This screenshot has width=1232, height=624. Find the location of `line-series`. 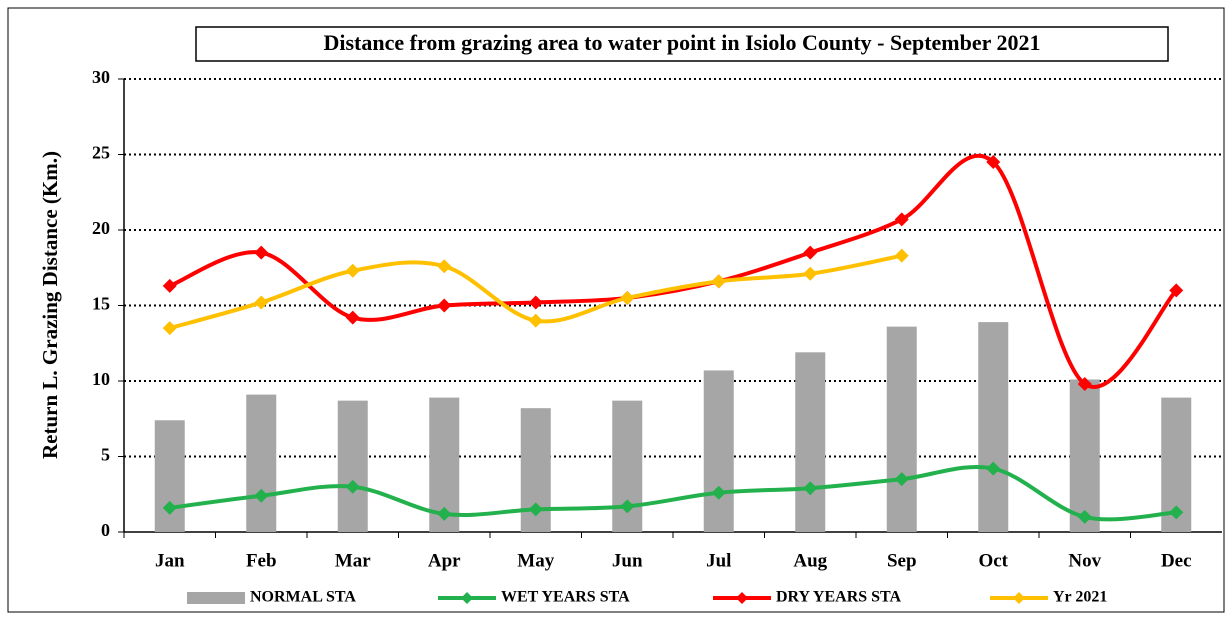

line-series is located at coordinates (673, 493).